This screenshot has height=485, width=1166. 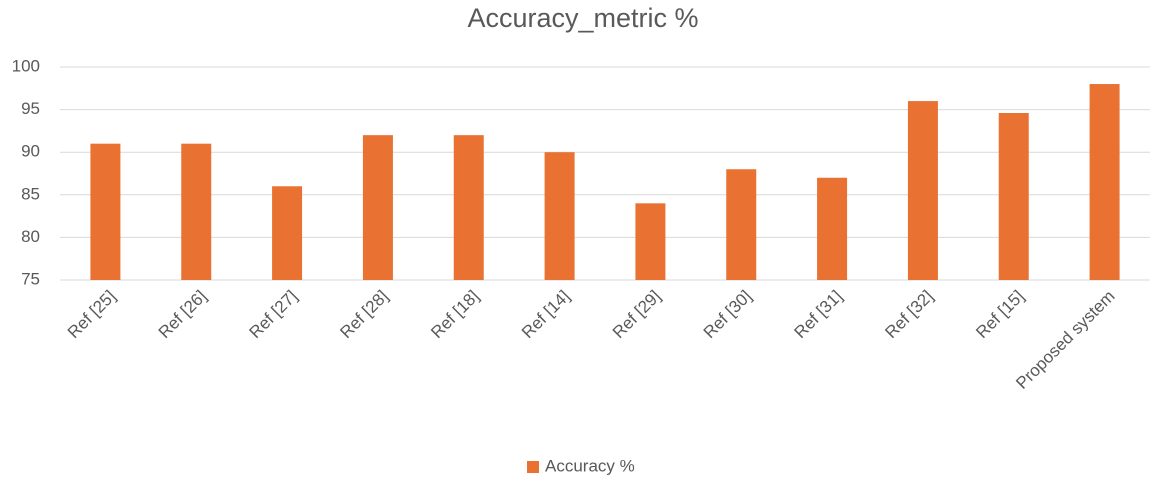 I want to click on y-tick-label: 100, so click(x=26, y=65).